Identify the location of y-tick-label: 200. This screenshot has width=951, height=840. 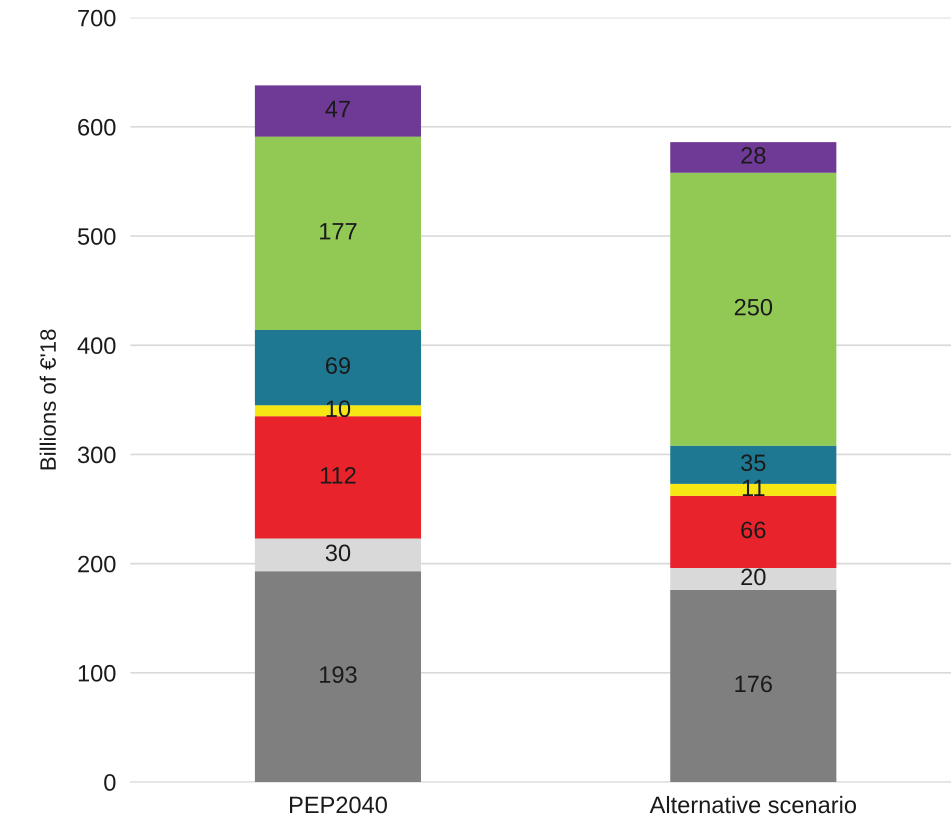
(97, 564).